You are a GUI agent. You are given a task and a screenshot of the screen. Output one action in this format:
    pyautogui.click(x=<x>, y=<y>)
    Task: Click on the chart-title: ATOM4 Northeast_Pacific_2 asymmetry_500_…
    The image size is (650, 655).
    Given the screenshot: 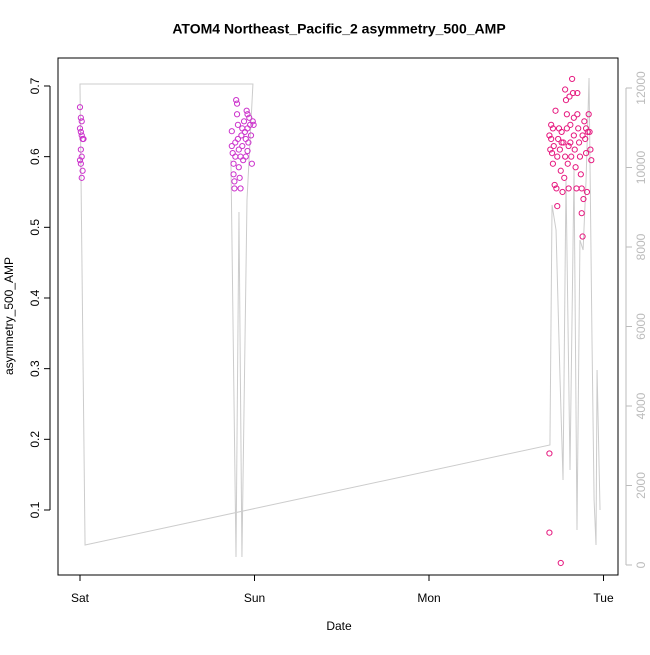 What is the action you would take?
    pyautogui.click(x=338, y=29)
    